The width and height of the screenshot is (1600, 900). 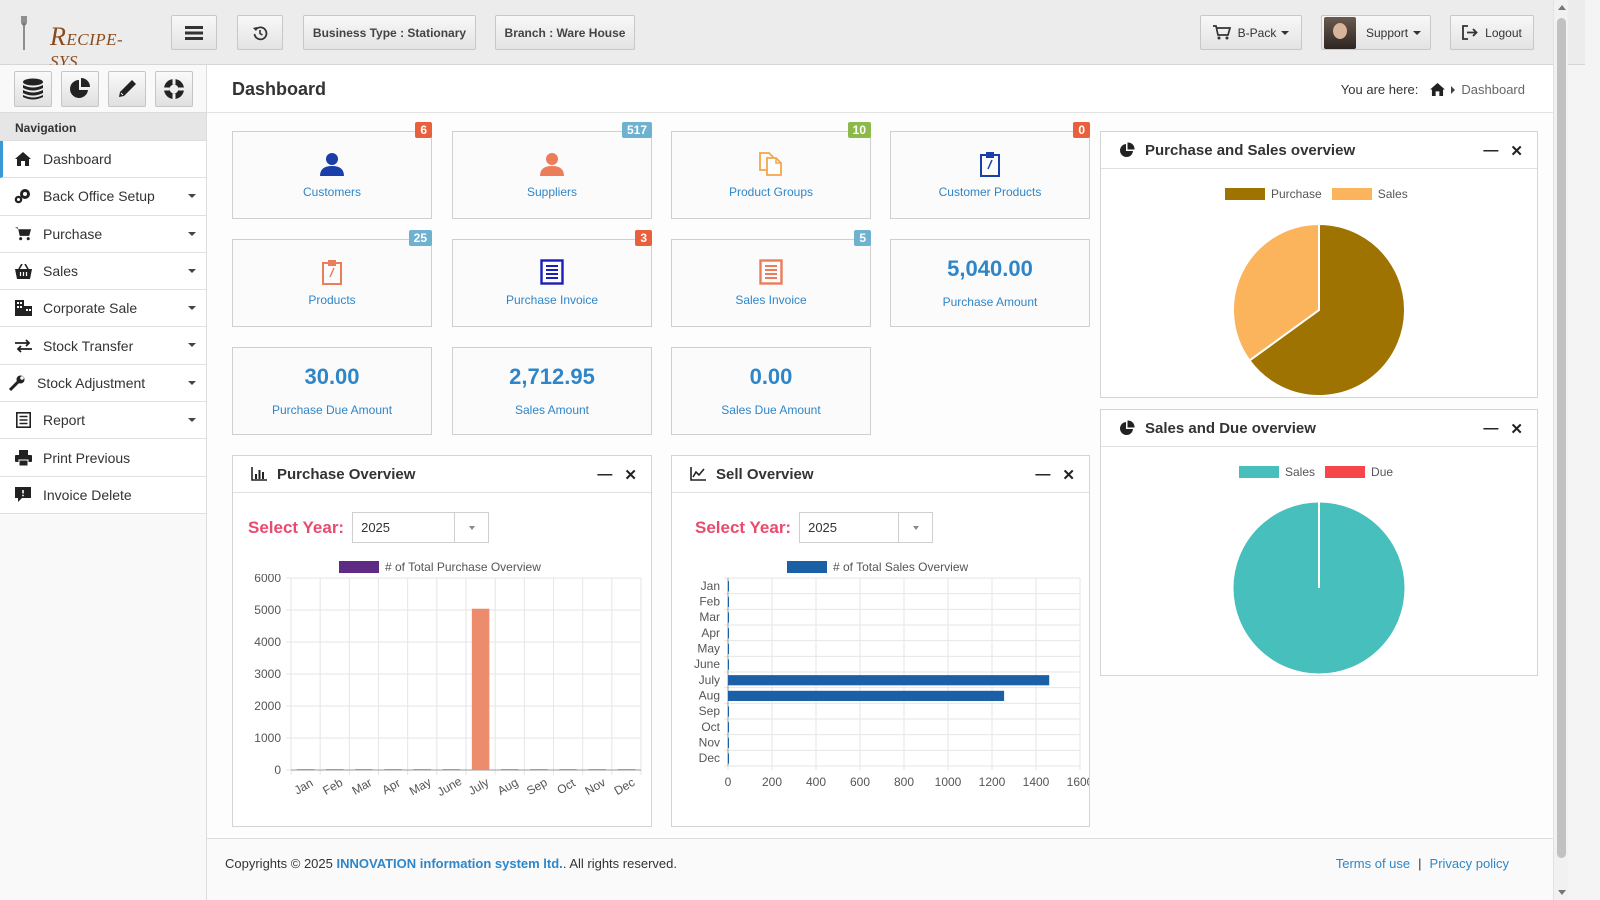 What do you see at coordinates (877, 567) in the screenshot?
I see `sales-chart-legend: # of Total Sales Overview` at bounding box center [877, 567].